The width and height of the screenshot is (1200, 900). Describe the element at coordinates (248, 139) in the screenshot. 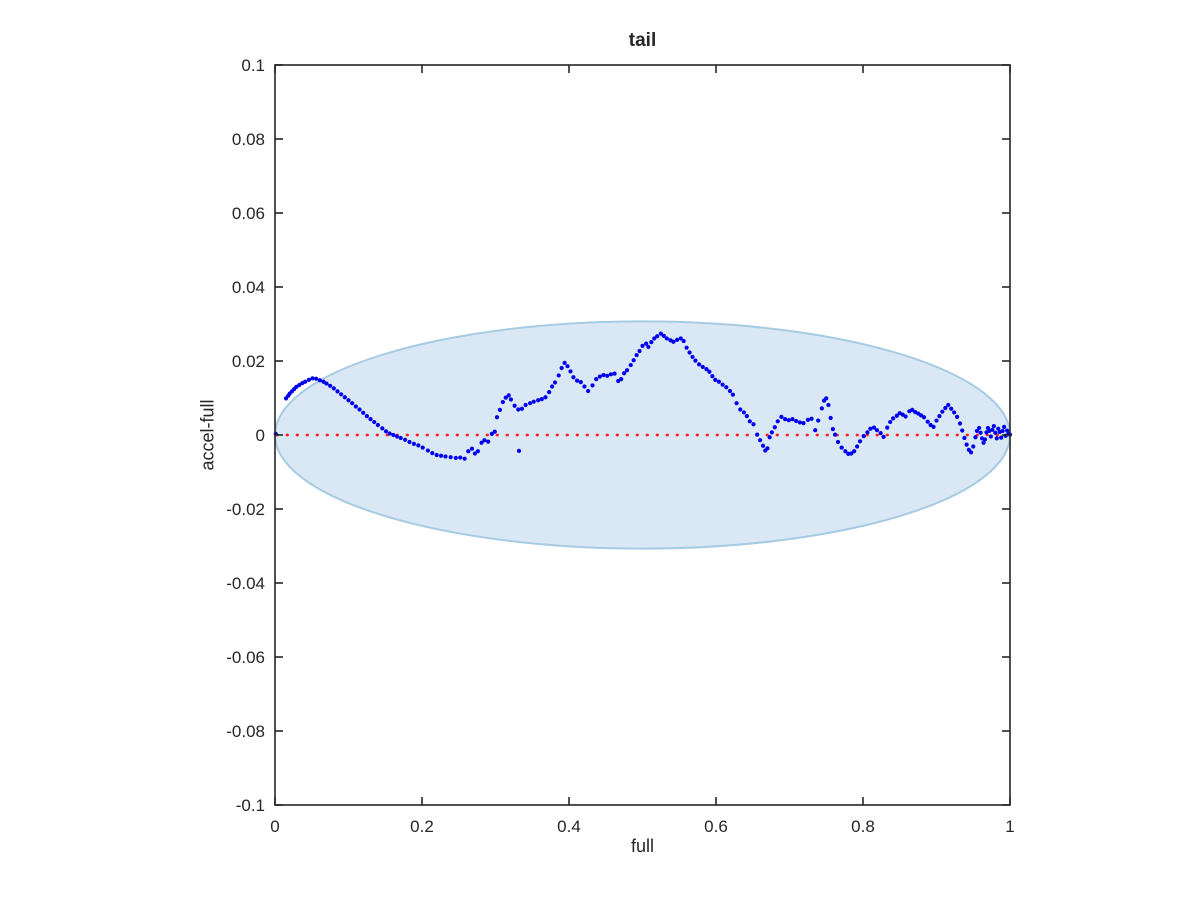

I see `y-tick-label: 0.08` at that location.